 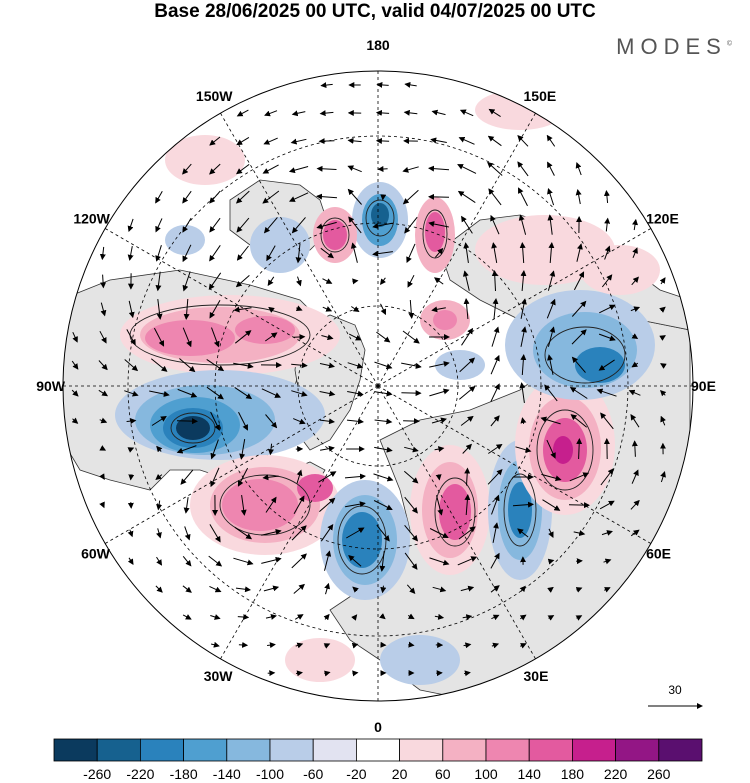 What do you see at coordinates (140, 774) in the screenshot?
I see `colorbar-tick-label: -220` at bounding box center [140, 774].